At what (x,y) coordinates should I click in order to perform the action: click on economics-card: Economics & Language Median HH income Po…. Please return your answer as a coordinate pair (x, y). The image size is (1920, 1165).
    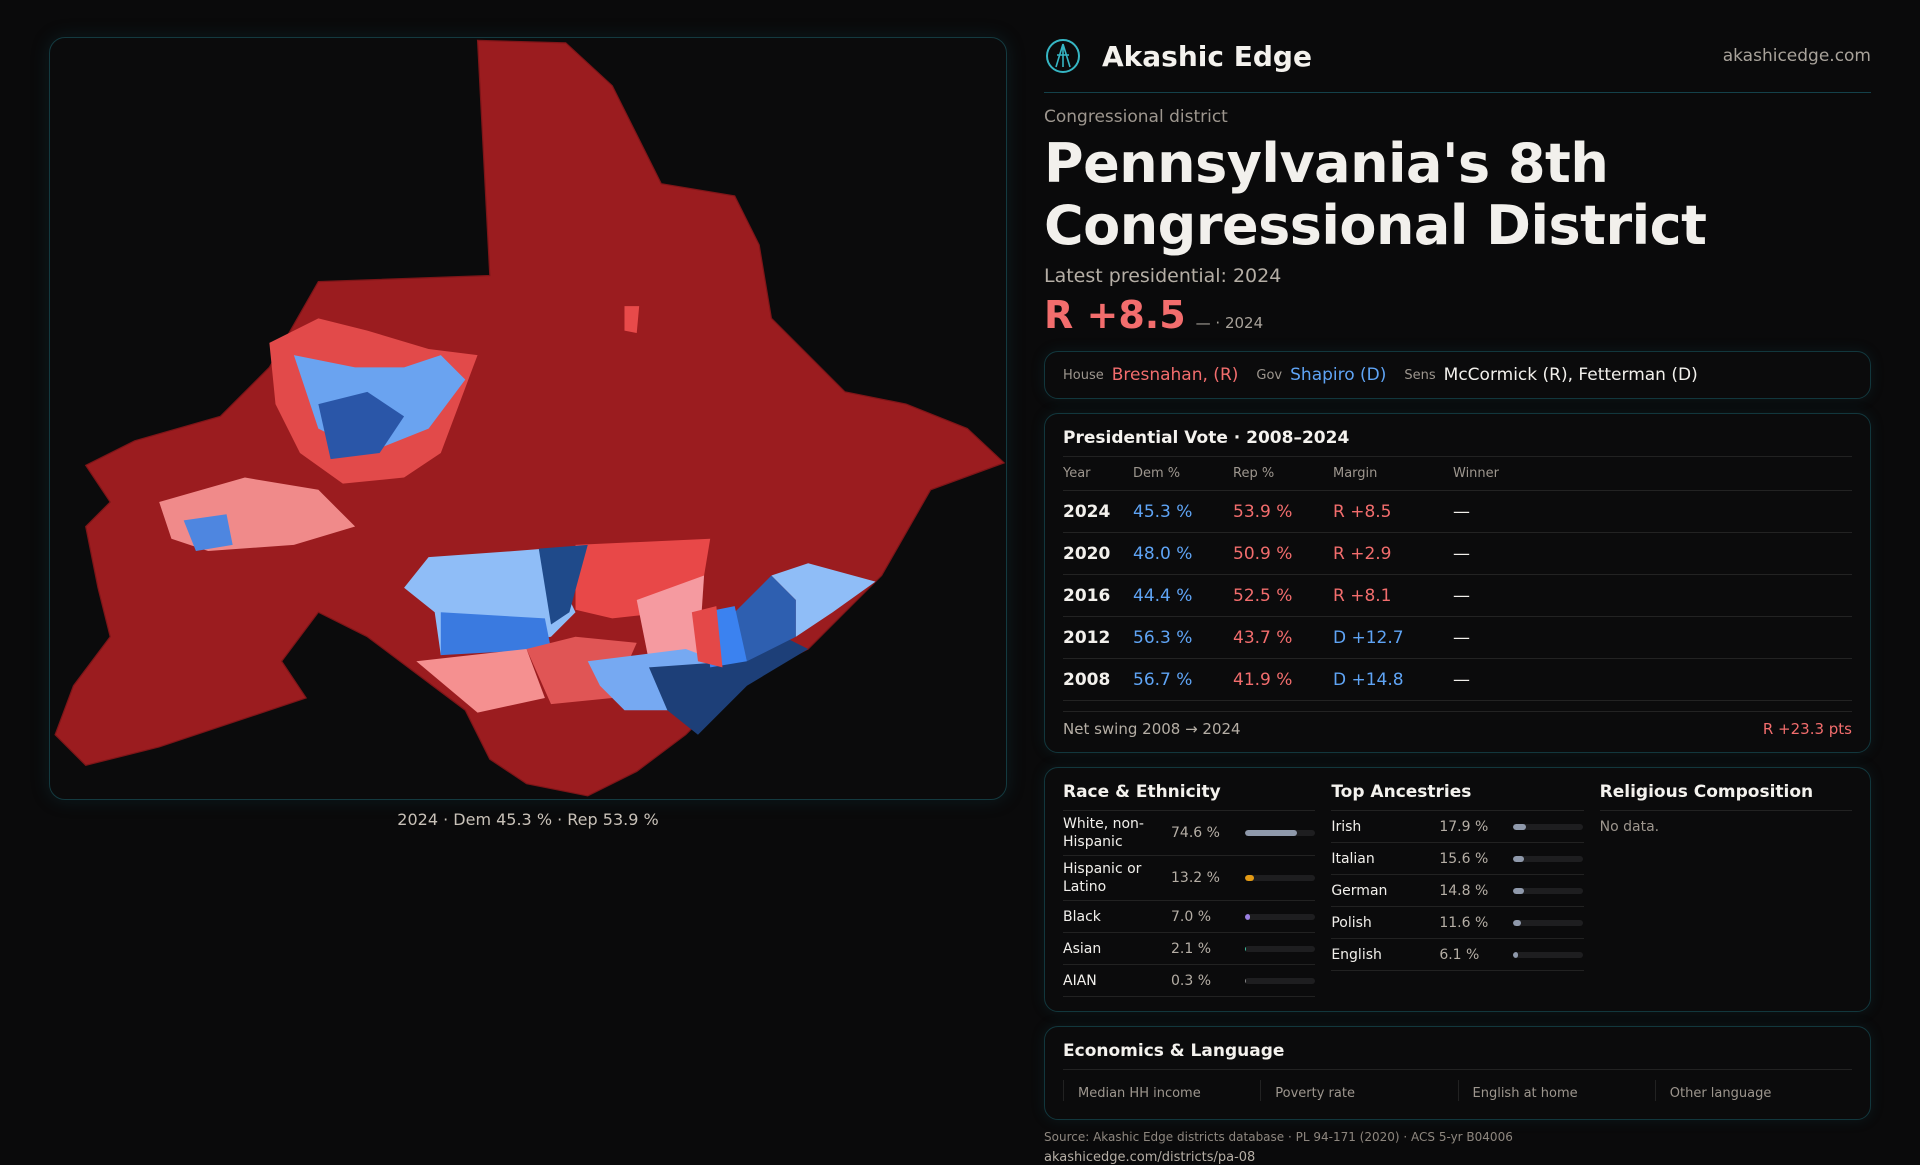
    Looking at the image, I should click on (1457, 1073).